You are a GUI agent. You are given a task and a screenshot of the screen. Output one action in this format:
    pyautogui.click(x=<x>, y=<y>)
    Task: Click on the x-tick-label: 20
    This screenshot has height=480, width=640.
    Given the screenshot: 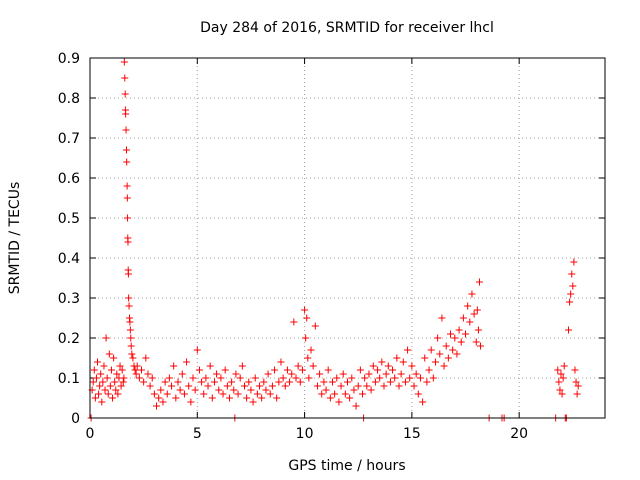 What is the action you would take?
    pyautogui.click(x=519, y=434)
    